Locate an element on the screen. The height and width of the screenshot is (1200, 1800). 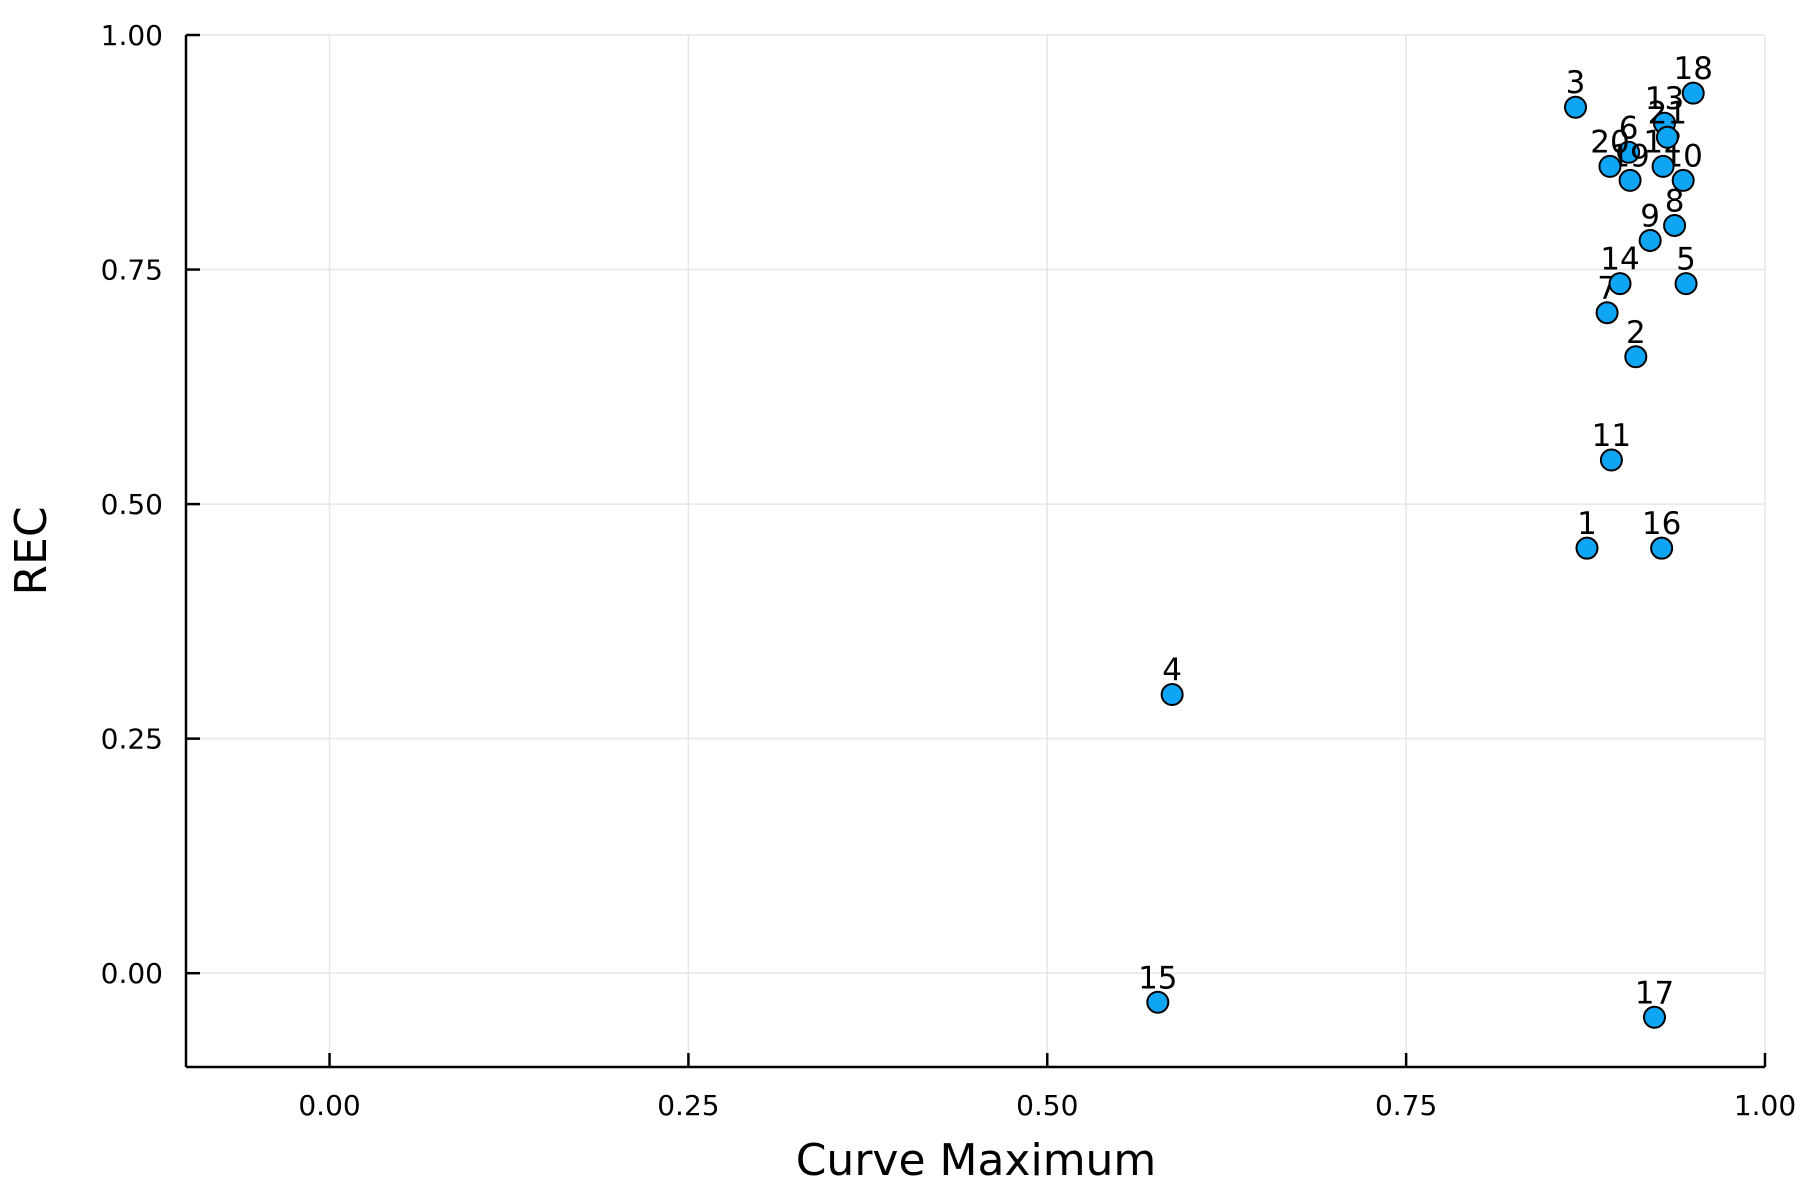
data-point-3: 3 is located at coordinates (1576, 92).